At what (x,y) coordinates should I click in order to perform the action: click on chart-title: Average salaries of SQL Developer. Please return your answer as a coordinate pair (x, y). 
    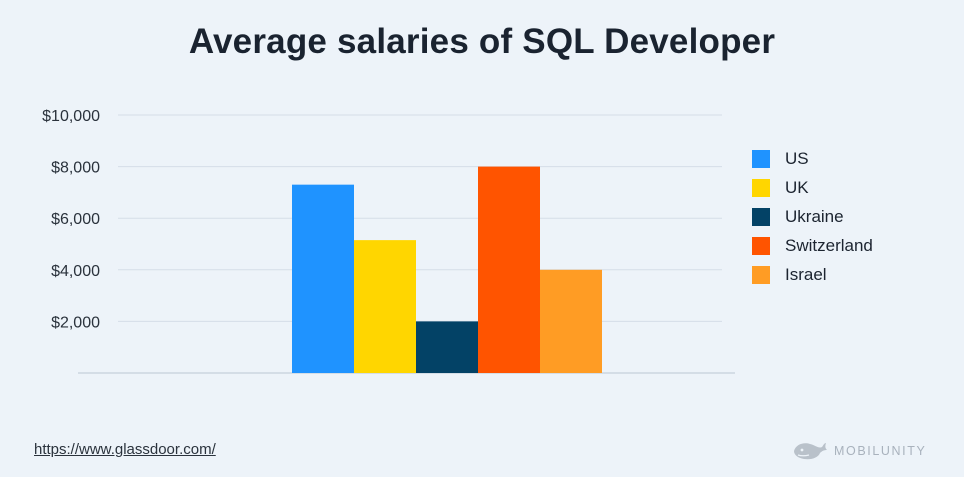
    Looking at the image, I should click on (482, 41).